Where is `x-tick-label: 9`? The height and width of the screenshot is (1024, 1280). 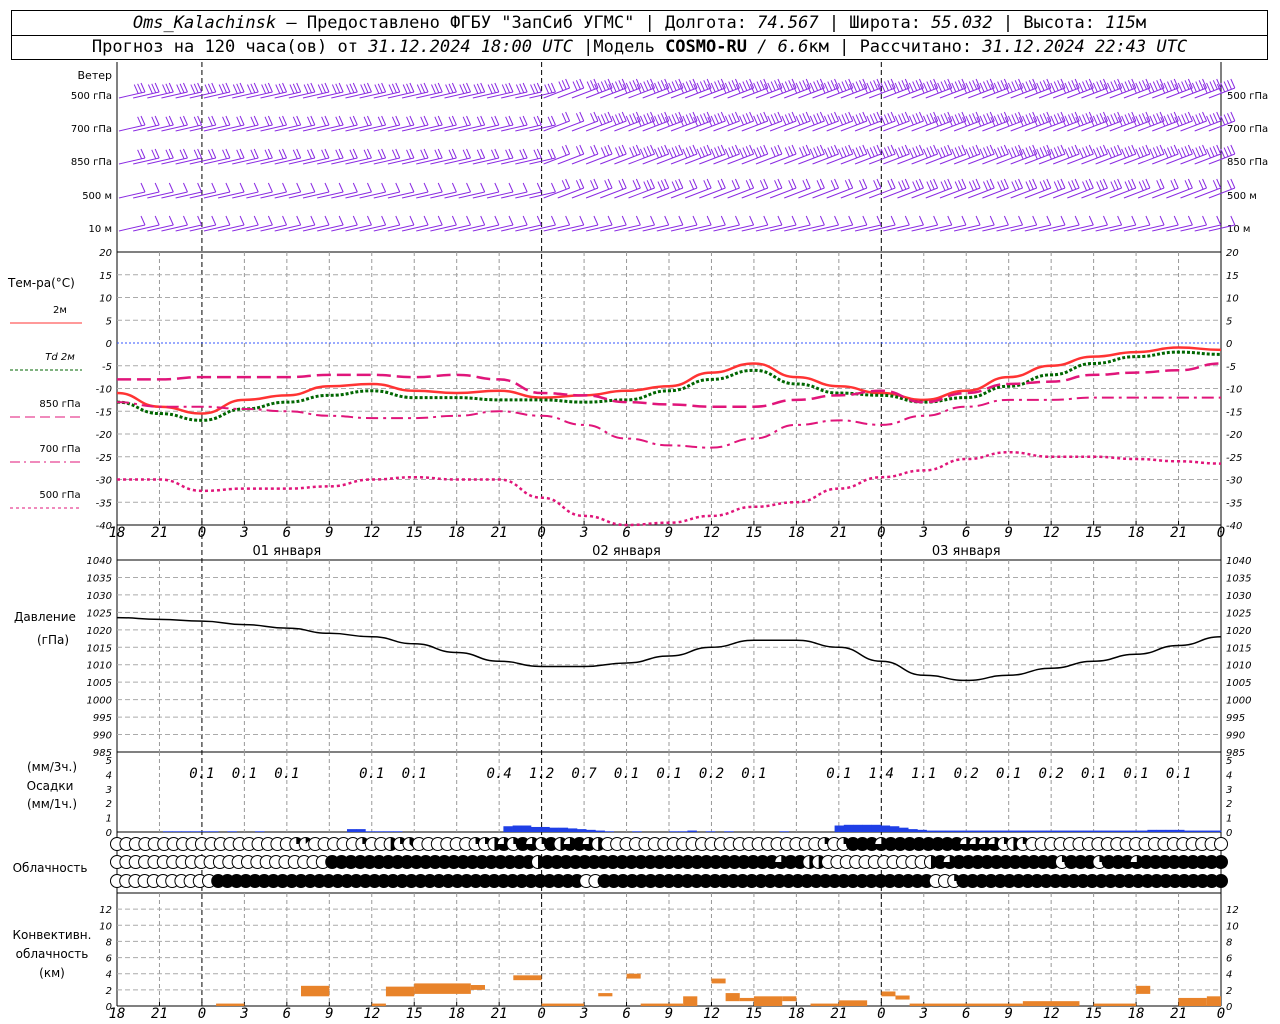
x-tick-label: 9 is located at coordinates (329, 1014).